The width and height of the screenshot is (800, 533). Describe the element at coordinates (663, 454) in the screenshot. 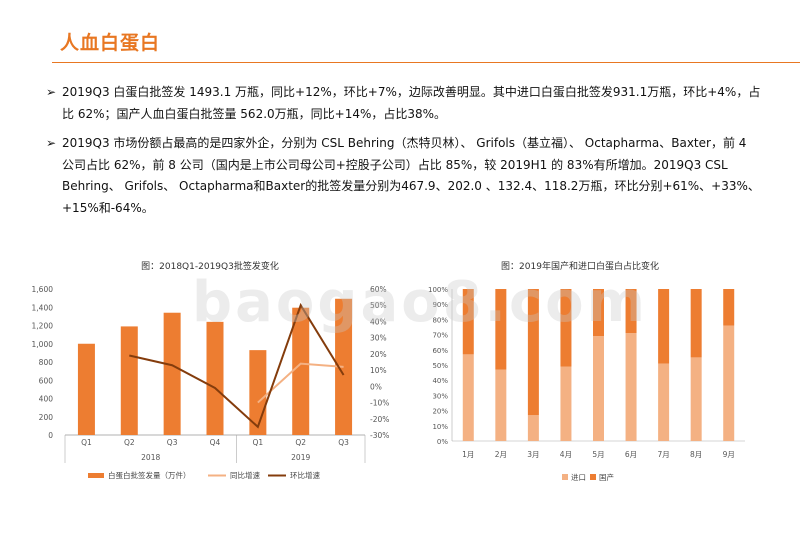

I see `x-tick-label: 7月` at that location.